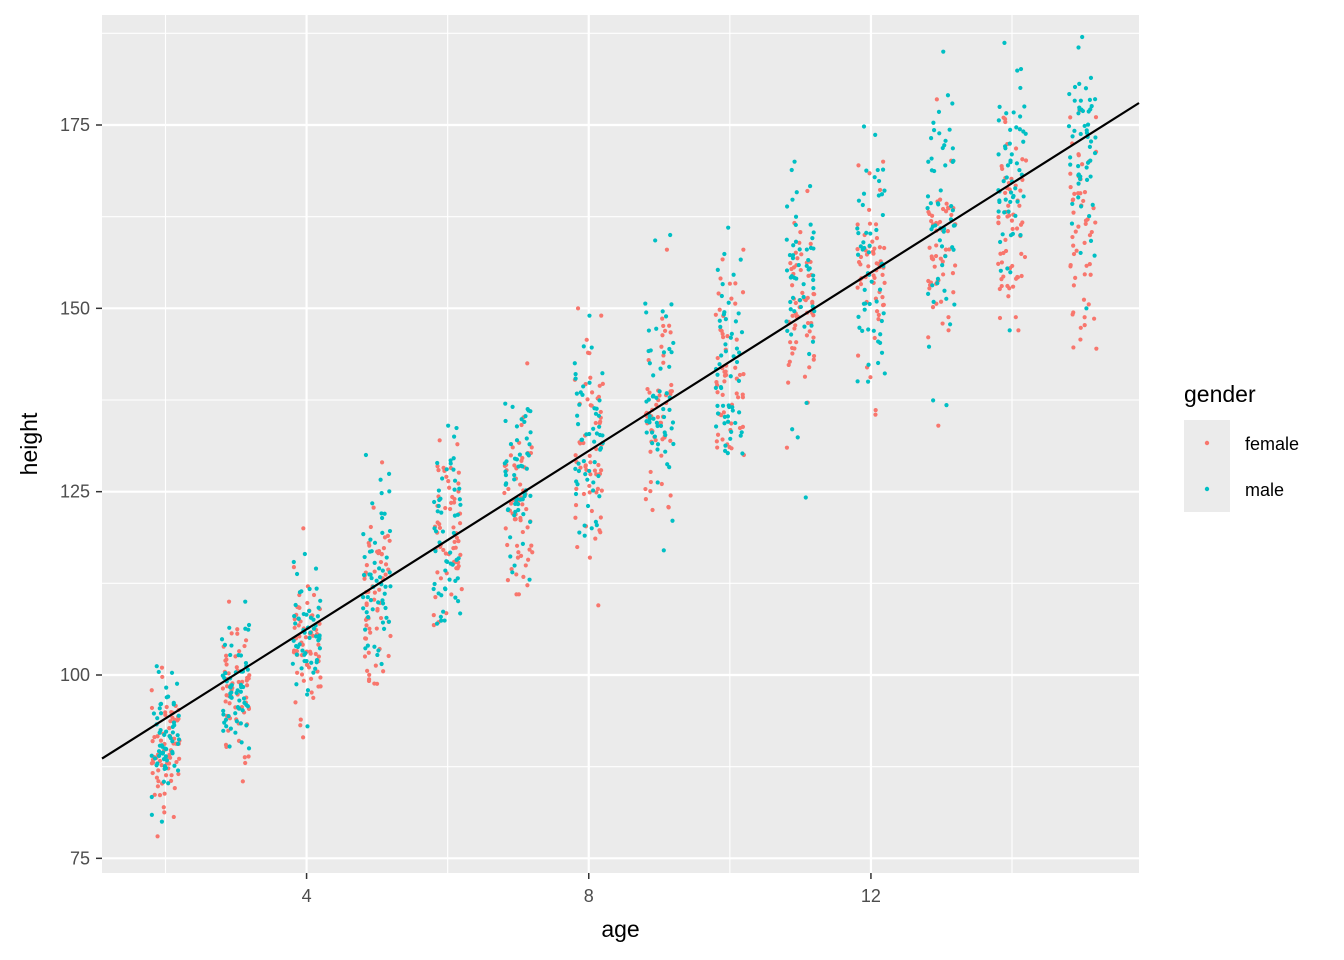 The height and width of the screenshot is (960, 1344). I want to click on x-tick-label: 8, so click(589, 896).